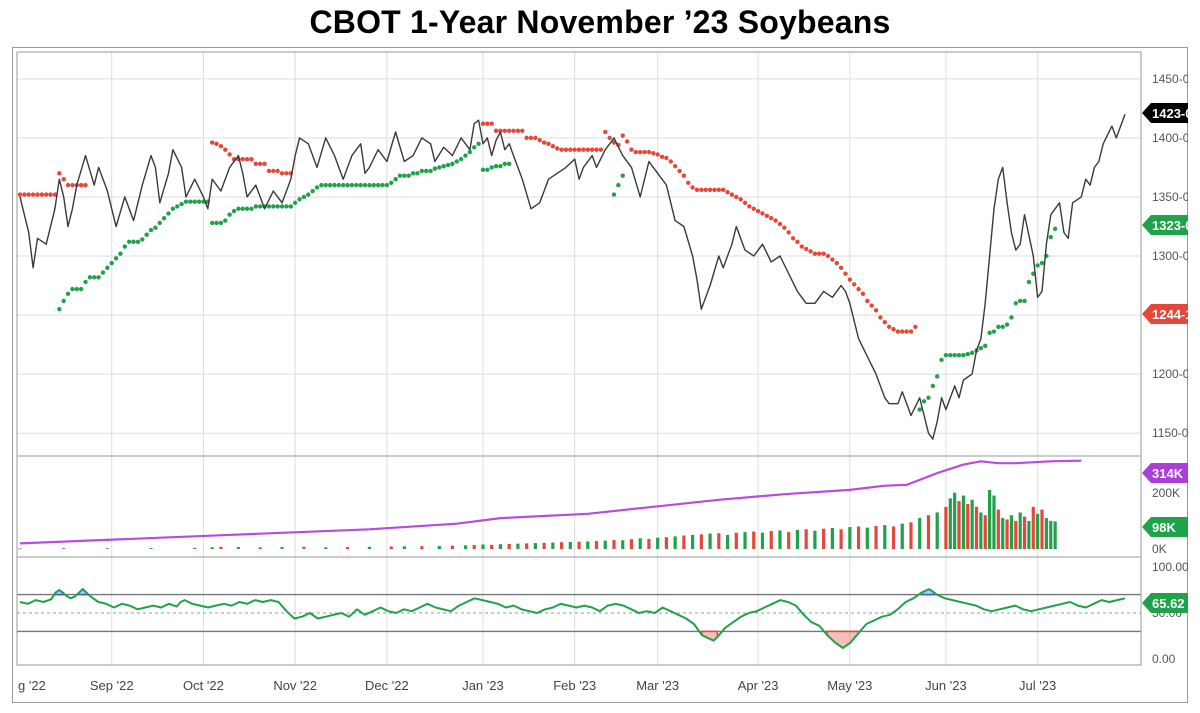 Image resolution: width=1200 pixels, height=713 pixels. Describe the element at coordinates (1170, 197) in the screenshot. I see `price-tick-label: 1350-0` at that location.